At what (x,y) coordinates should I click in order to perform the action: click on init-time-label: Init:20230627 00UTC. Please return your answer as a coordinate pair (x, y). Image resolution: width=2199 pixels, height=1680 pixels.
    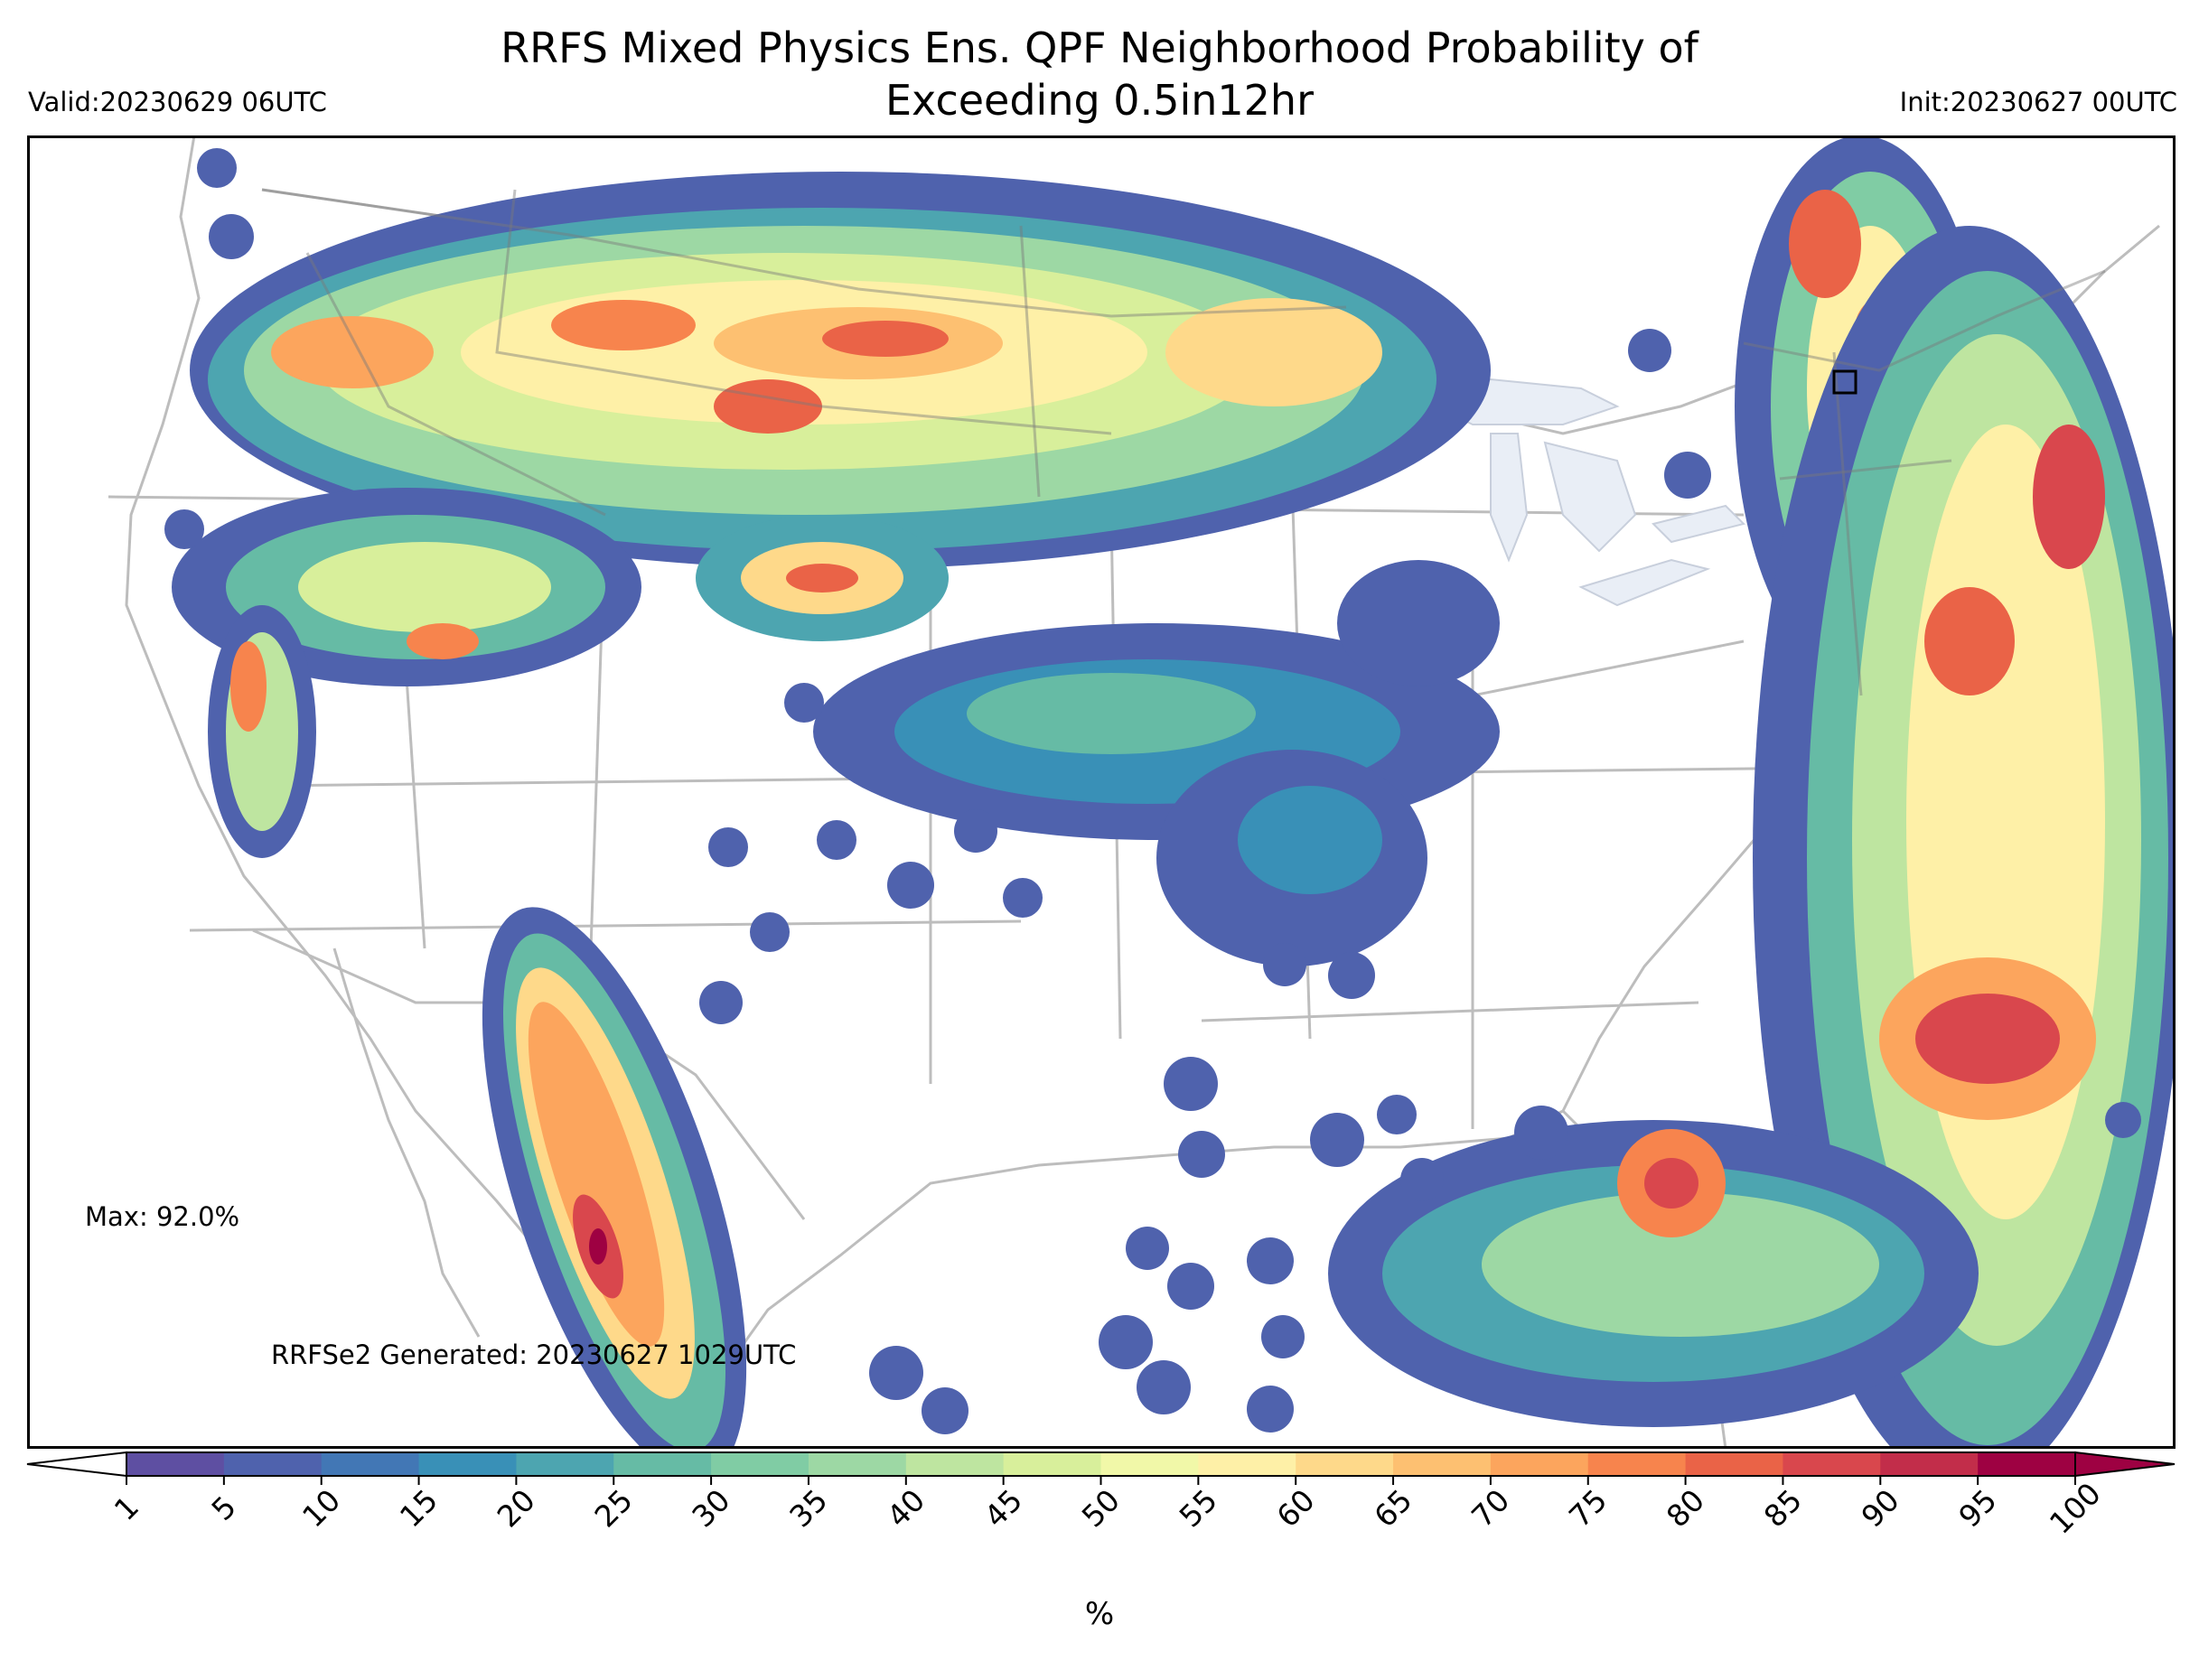
    Looking at the image, I should click on (2038, 102).